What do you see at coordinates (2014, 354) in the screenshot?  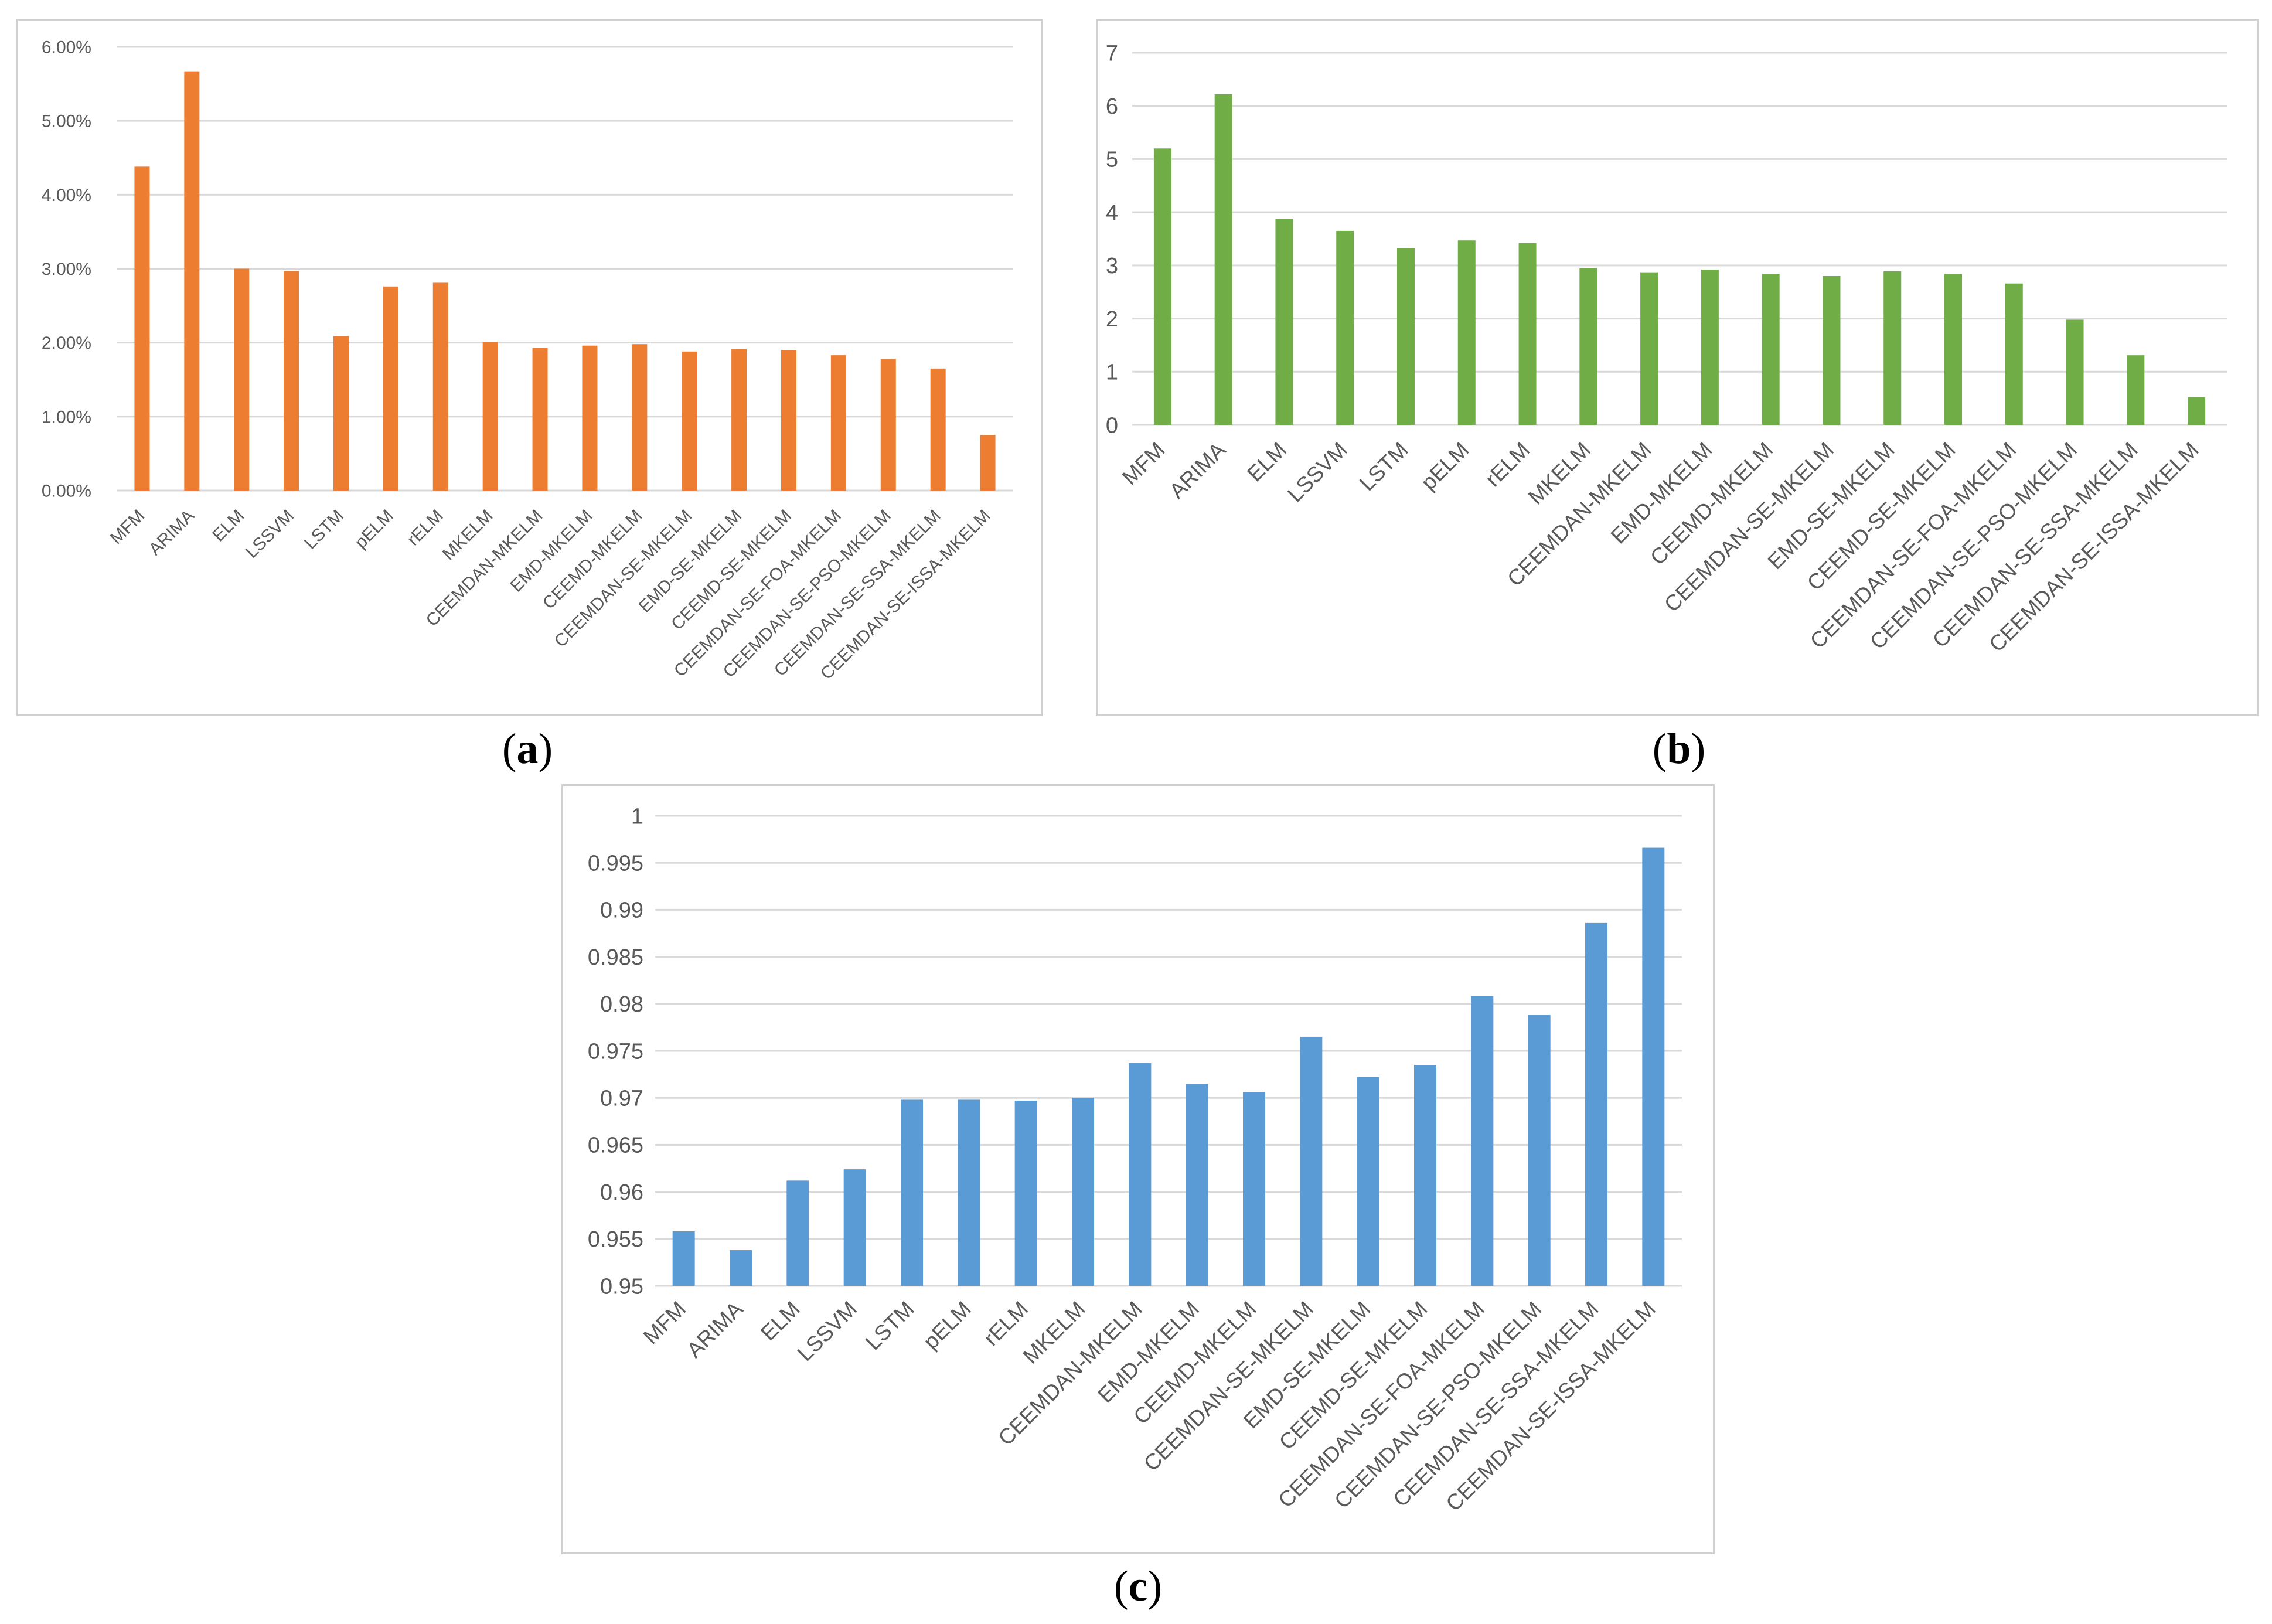 I see `bar-b-ceemdan-se-foa-mkelm` at bounding box center [2014, 354].